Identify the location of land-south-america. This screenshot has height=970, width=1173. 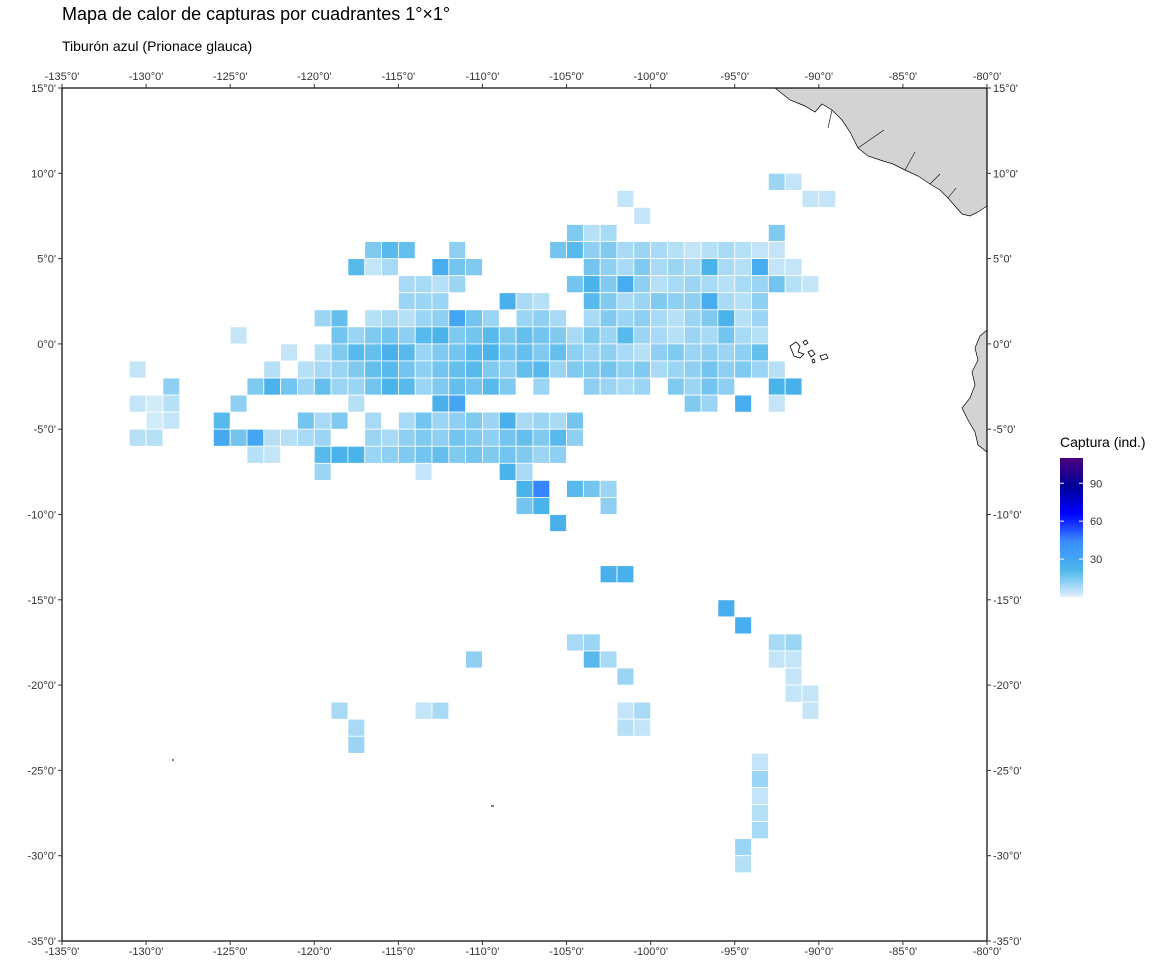
(974, 391).